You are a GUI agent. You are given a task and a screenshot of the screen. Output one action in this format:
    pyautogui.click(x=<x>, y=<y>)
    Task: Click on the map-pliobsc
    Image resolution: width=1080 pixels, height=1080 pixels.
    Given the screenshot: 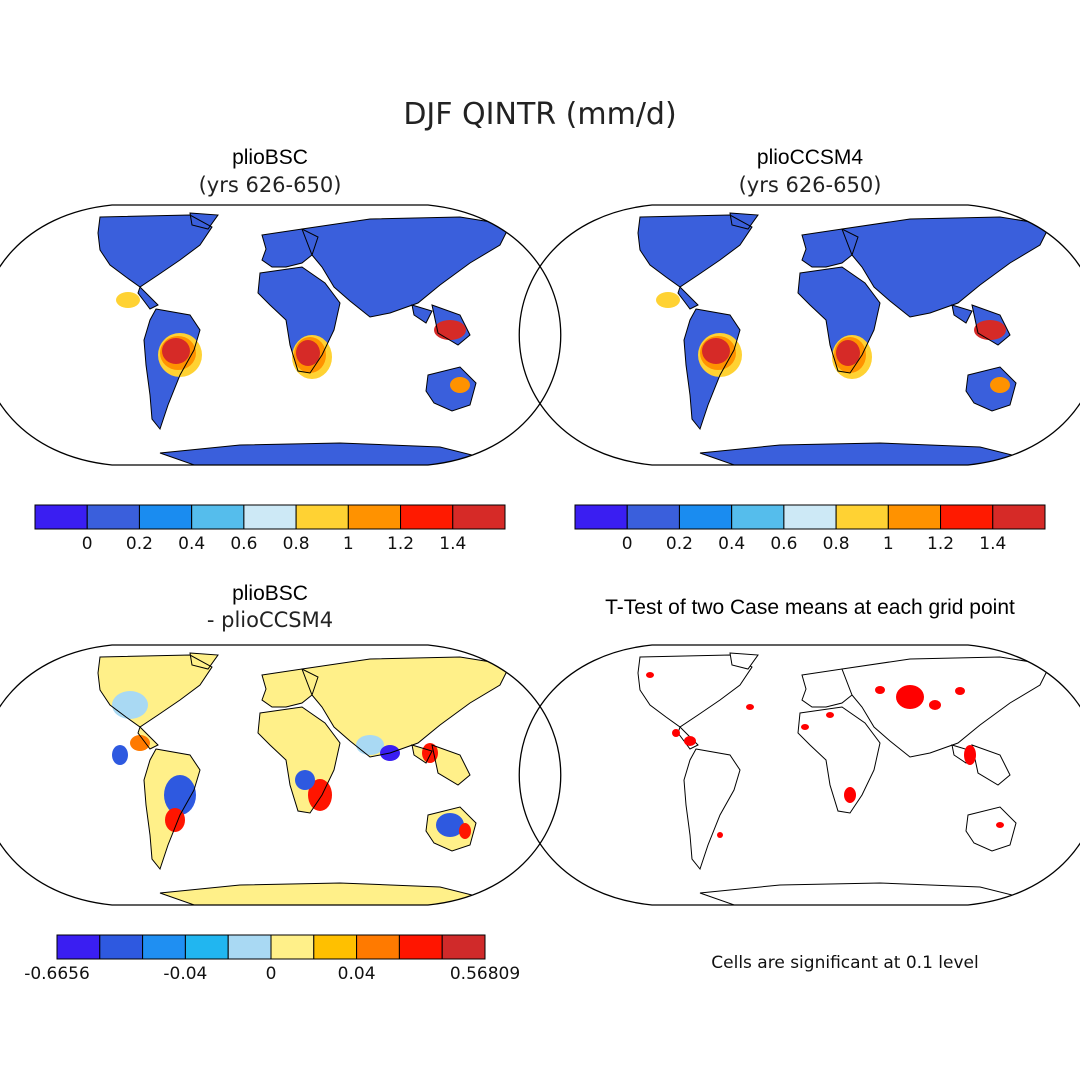 What is the action you would take?
    pyautogui.click(x=281, y=335)
    